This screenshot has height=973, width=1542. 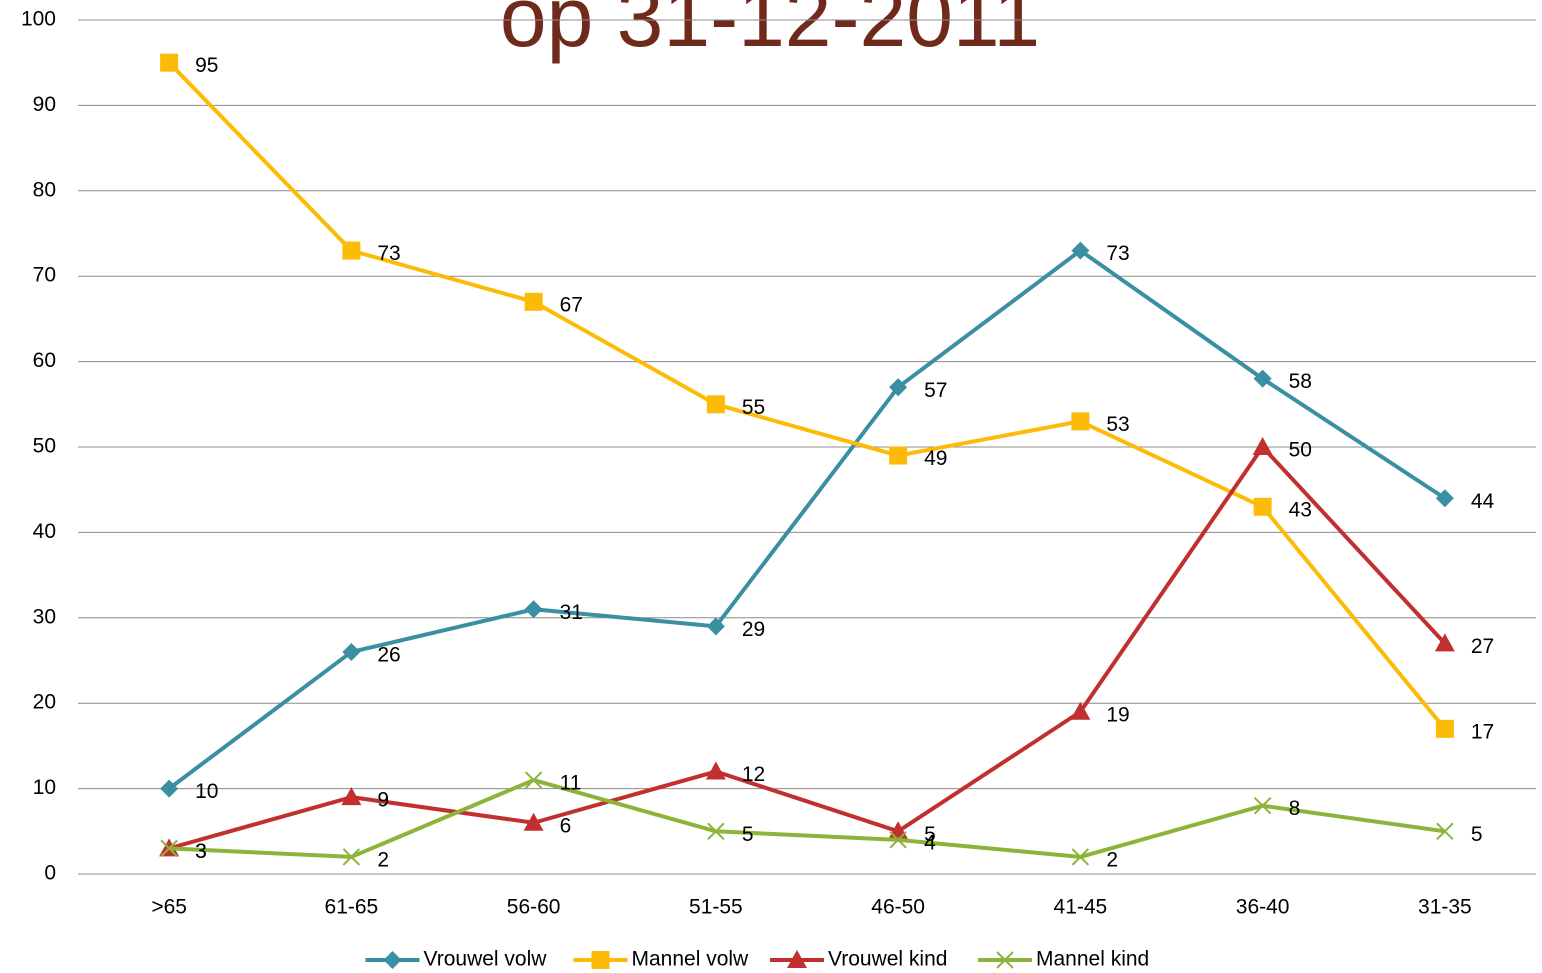 I want to click on legend-label: Mannel kind, so click(x=1092, y=959).